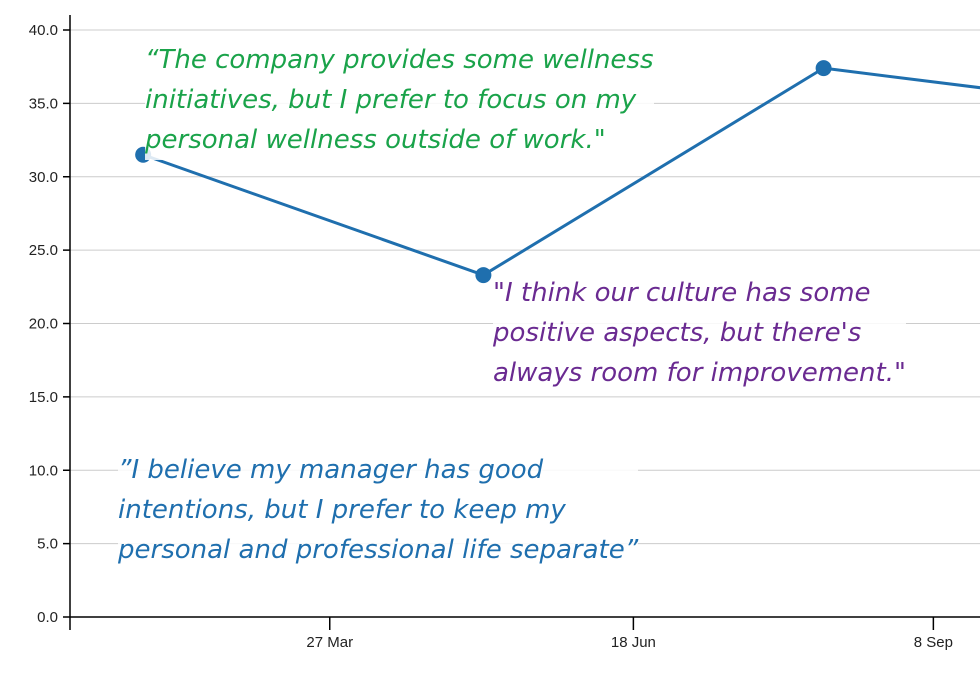  Describe the element at coordinates (43, 470) in the screenshot. I see `y-tick-label: 10.0` at that location.